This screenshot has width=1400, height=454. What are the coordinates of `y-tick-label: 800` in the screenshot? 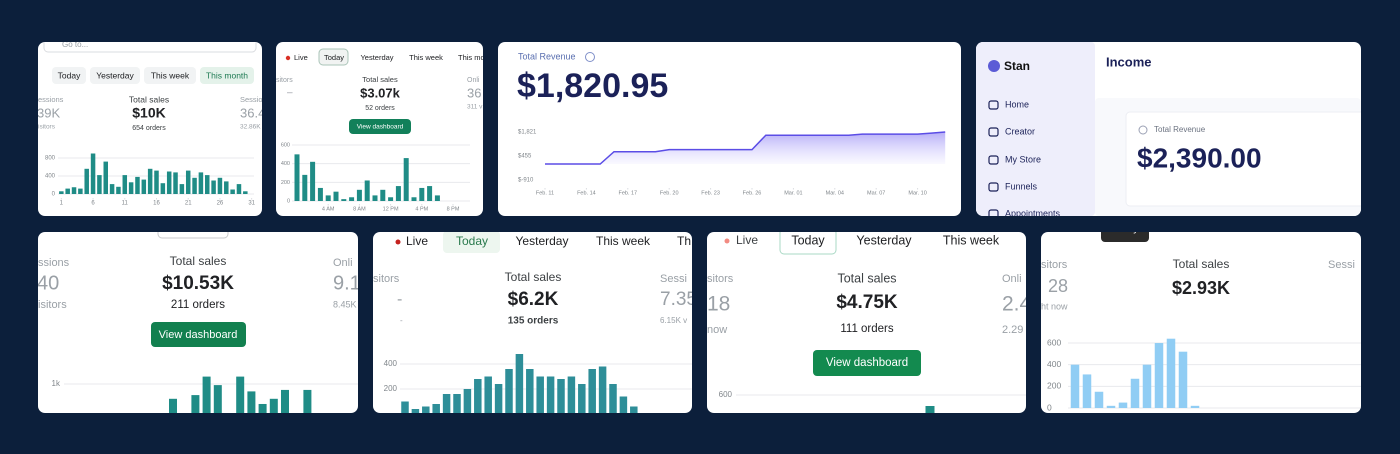 It's located at (50, 159).